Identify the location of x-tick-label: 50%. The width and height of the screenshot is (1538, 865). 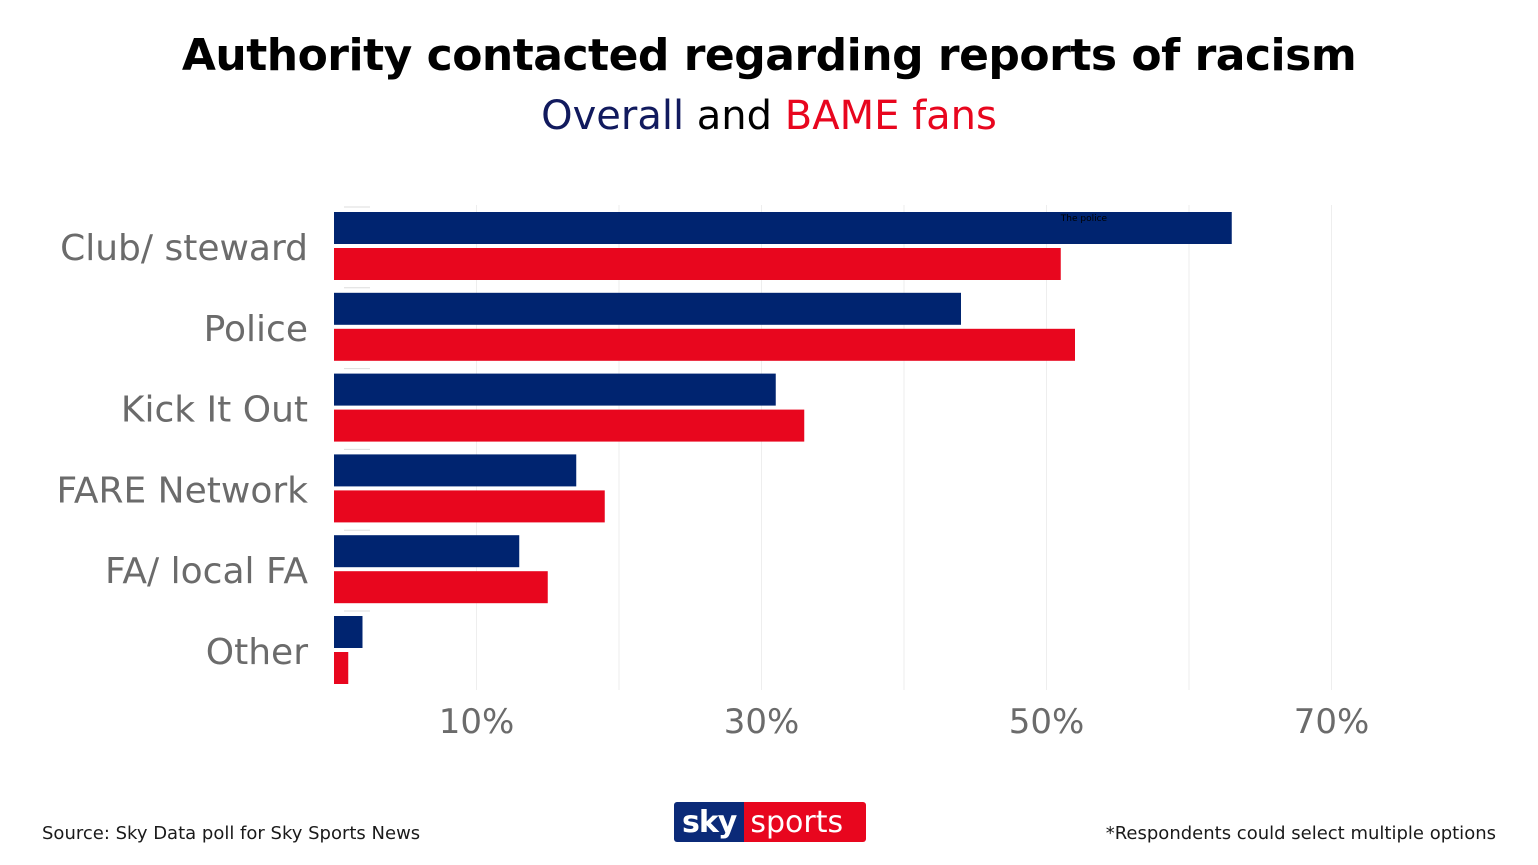
(1047, 722).